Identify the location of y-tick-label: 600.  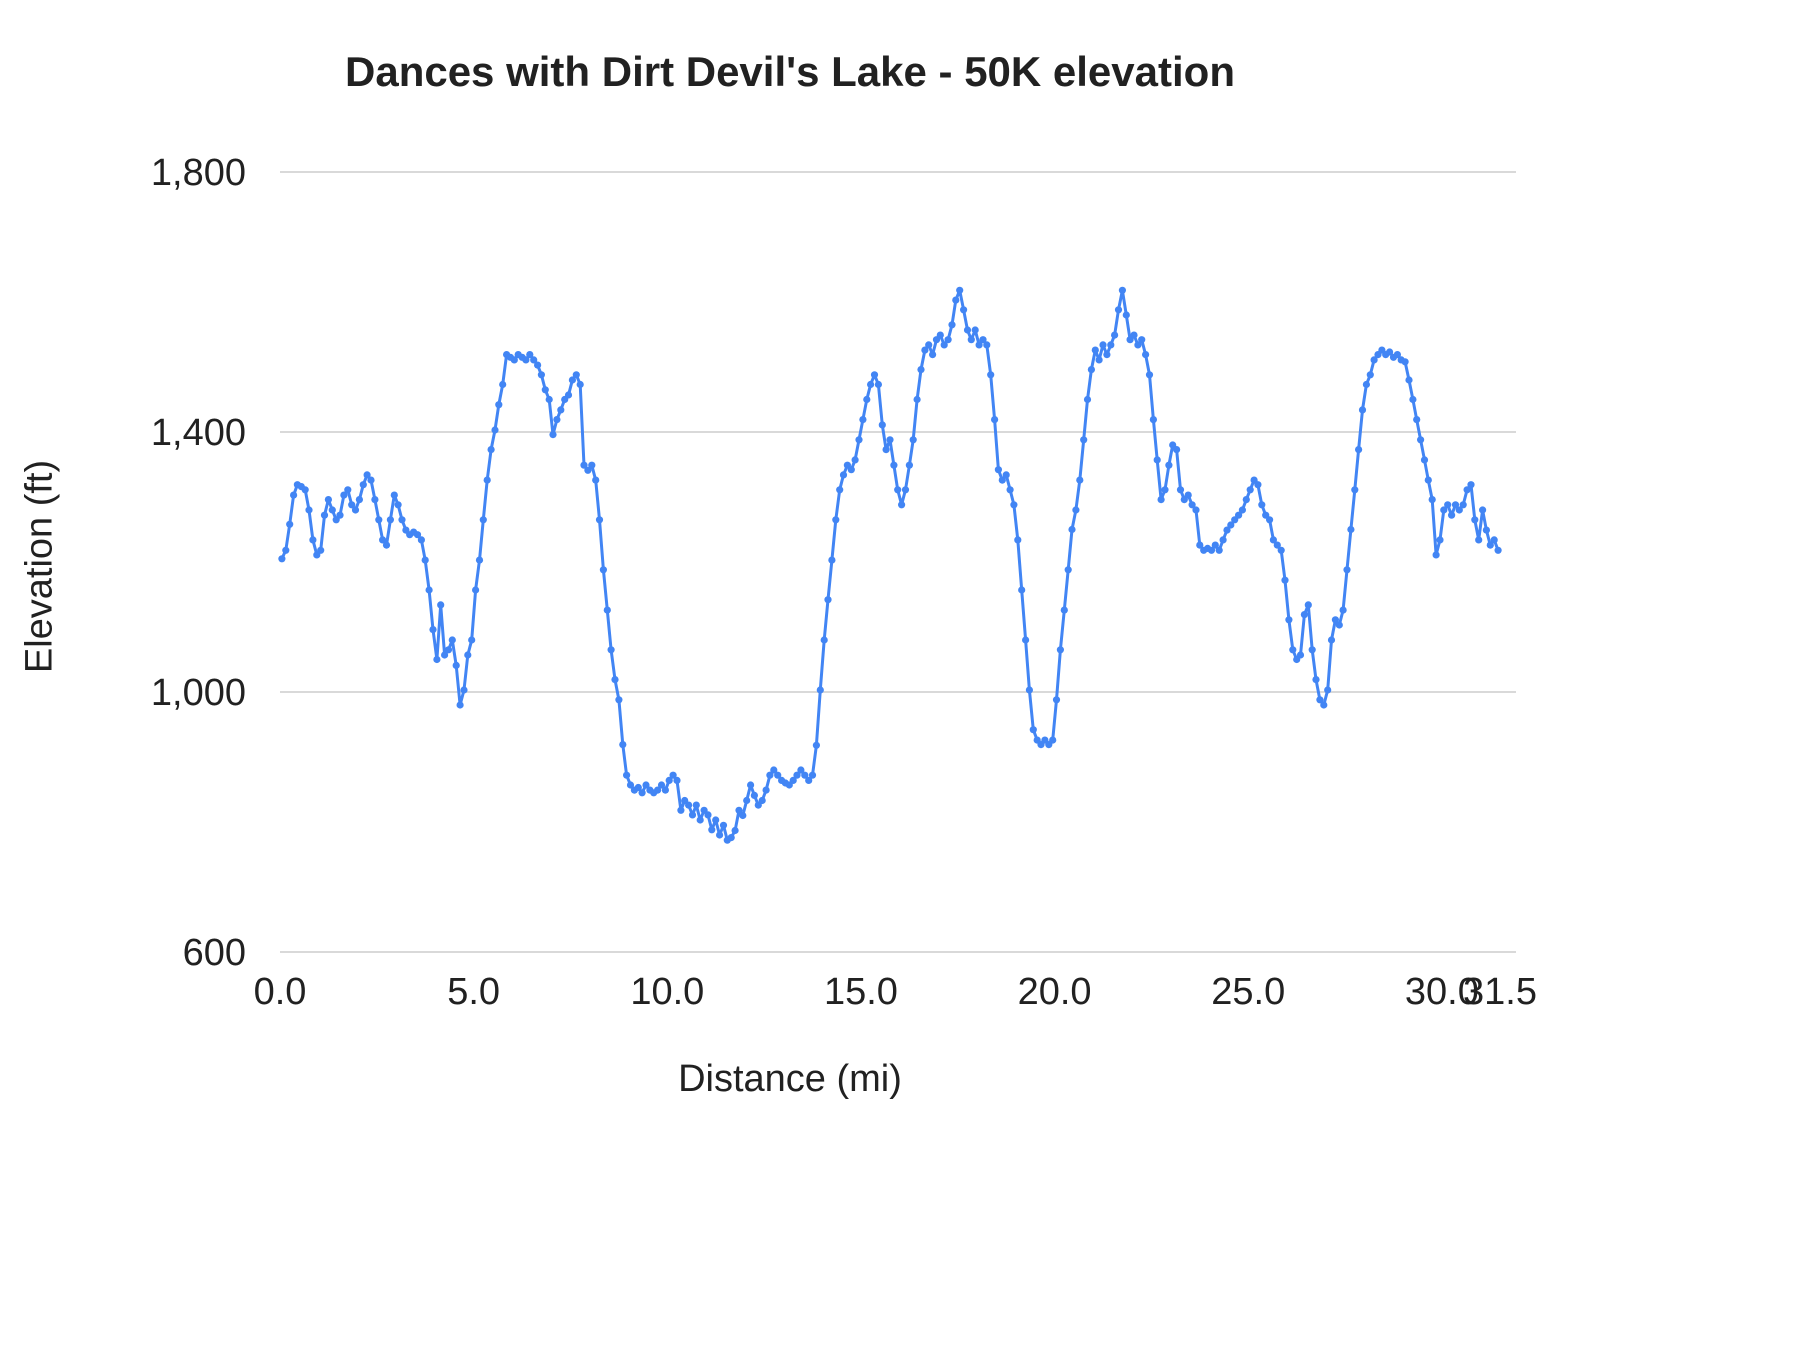
(214, 953).